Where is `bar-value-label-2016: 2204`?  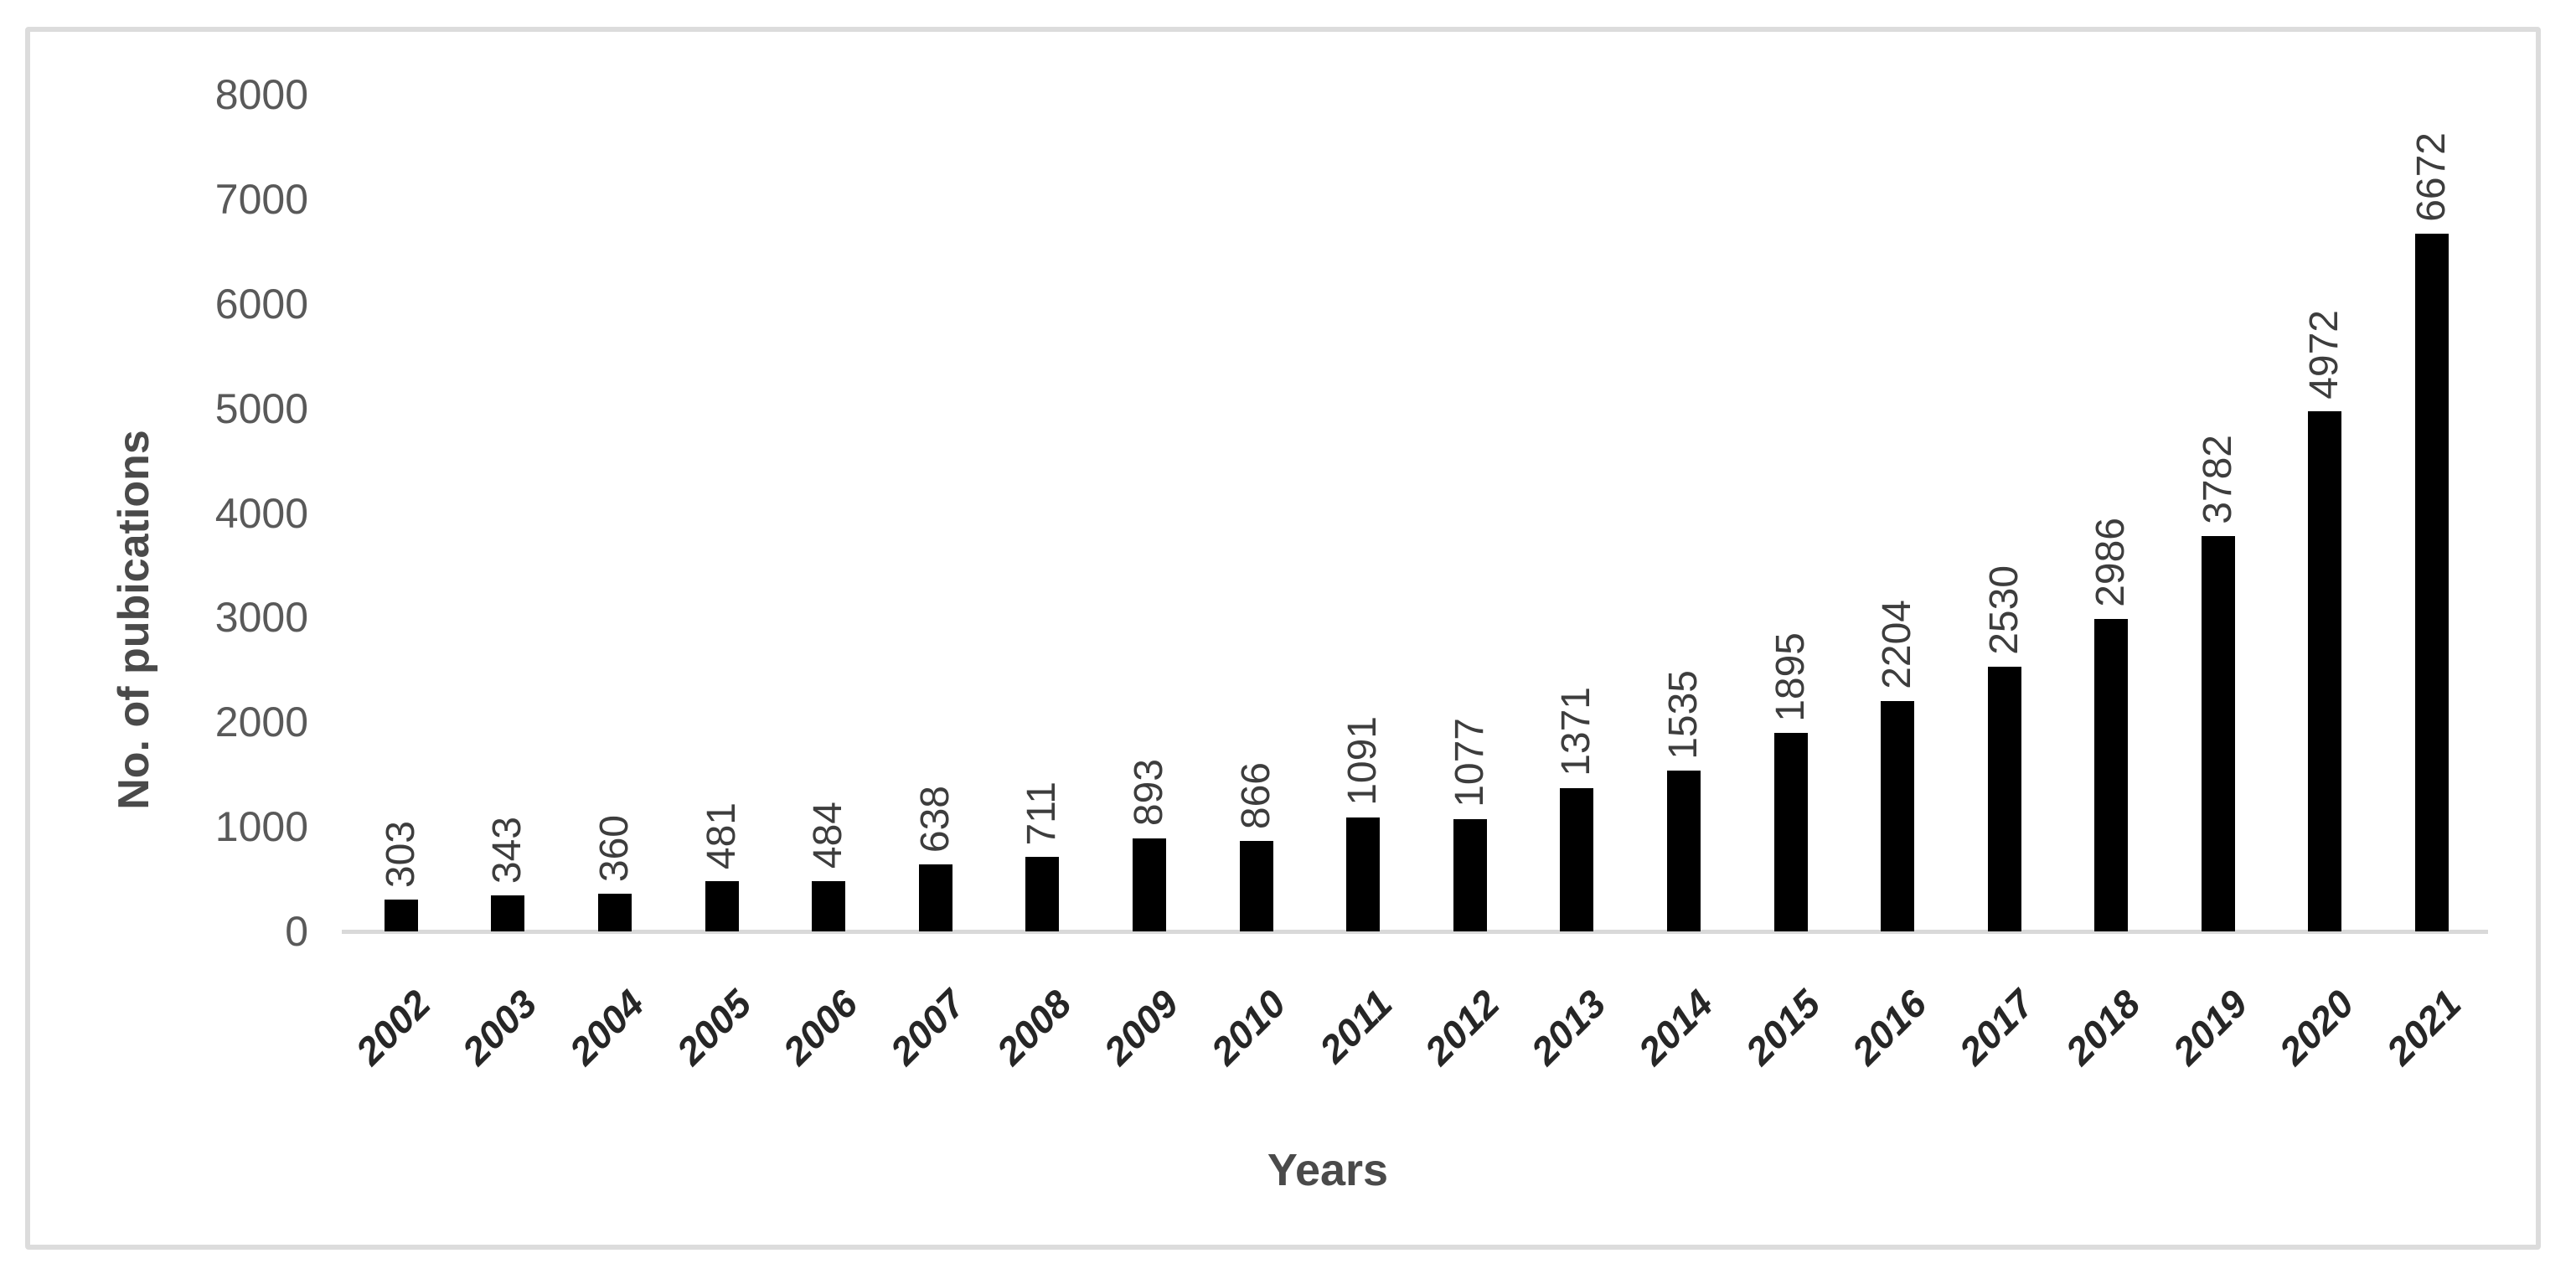
bar-value-label-2016: 2204 is located at coordinates (1897, 645).